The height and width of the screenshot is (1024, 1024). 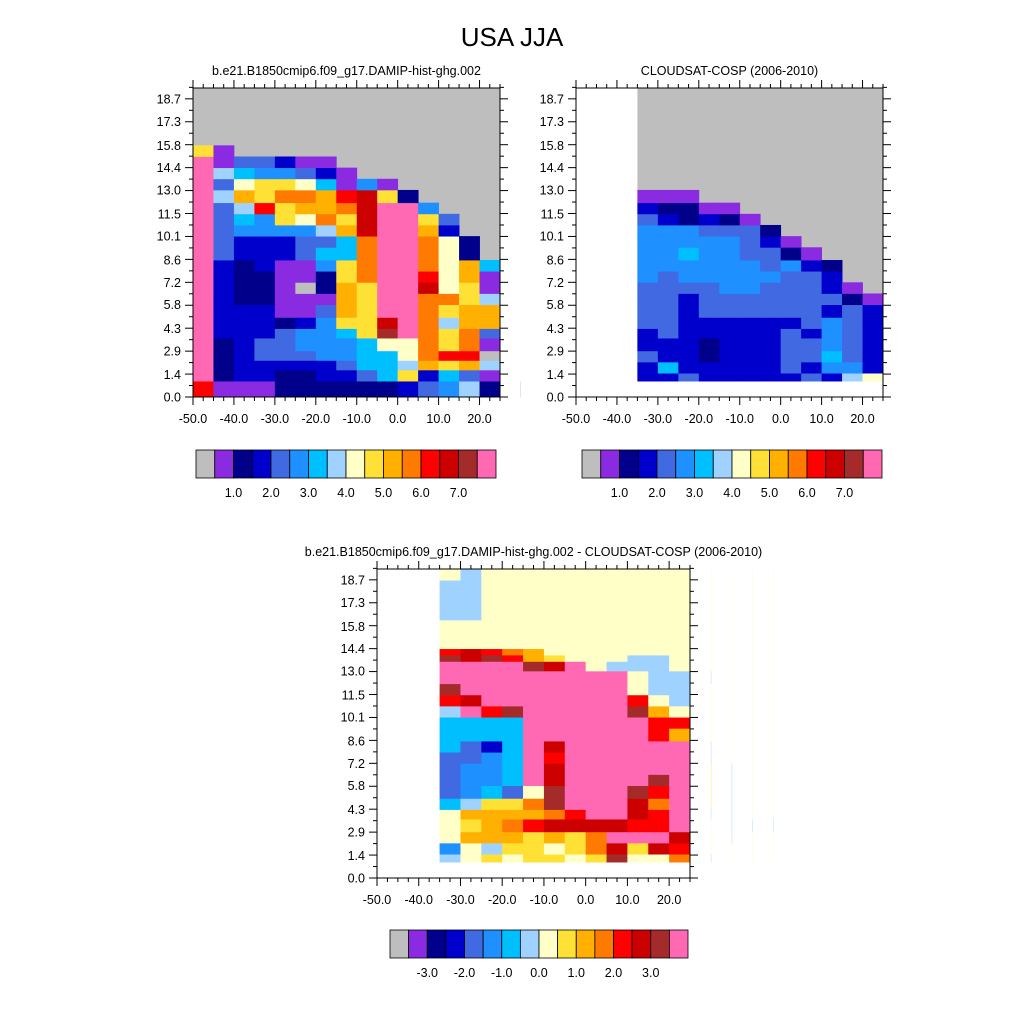 What do you see at coordinates (585, 900) in the screenshot?
I see `x-tick-label: 0.0` at bounding box center [585, 900].